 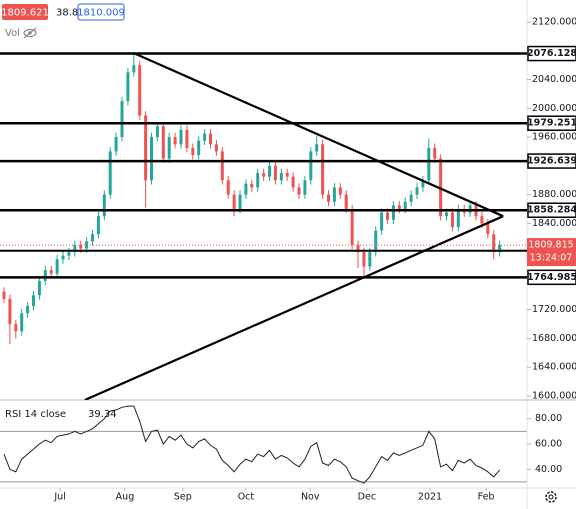 I want to click on level-label: 1858.284, so click(x=551, y=210).